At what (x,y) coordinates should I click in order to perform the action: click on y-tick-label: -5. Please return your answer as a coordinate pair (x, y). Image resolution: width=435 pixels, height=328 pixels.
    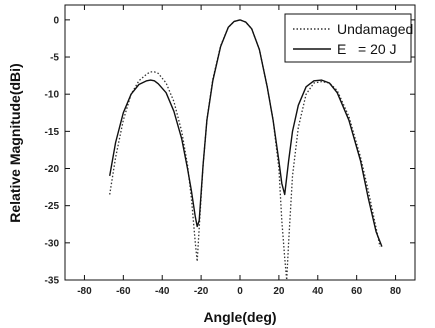
    Looking at the image, I should click on (54, 58).